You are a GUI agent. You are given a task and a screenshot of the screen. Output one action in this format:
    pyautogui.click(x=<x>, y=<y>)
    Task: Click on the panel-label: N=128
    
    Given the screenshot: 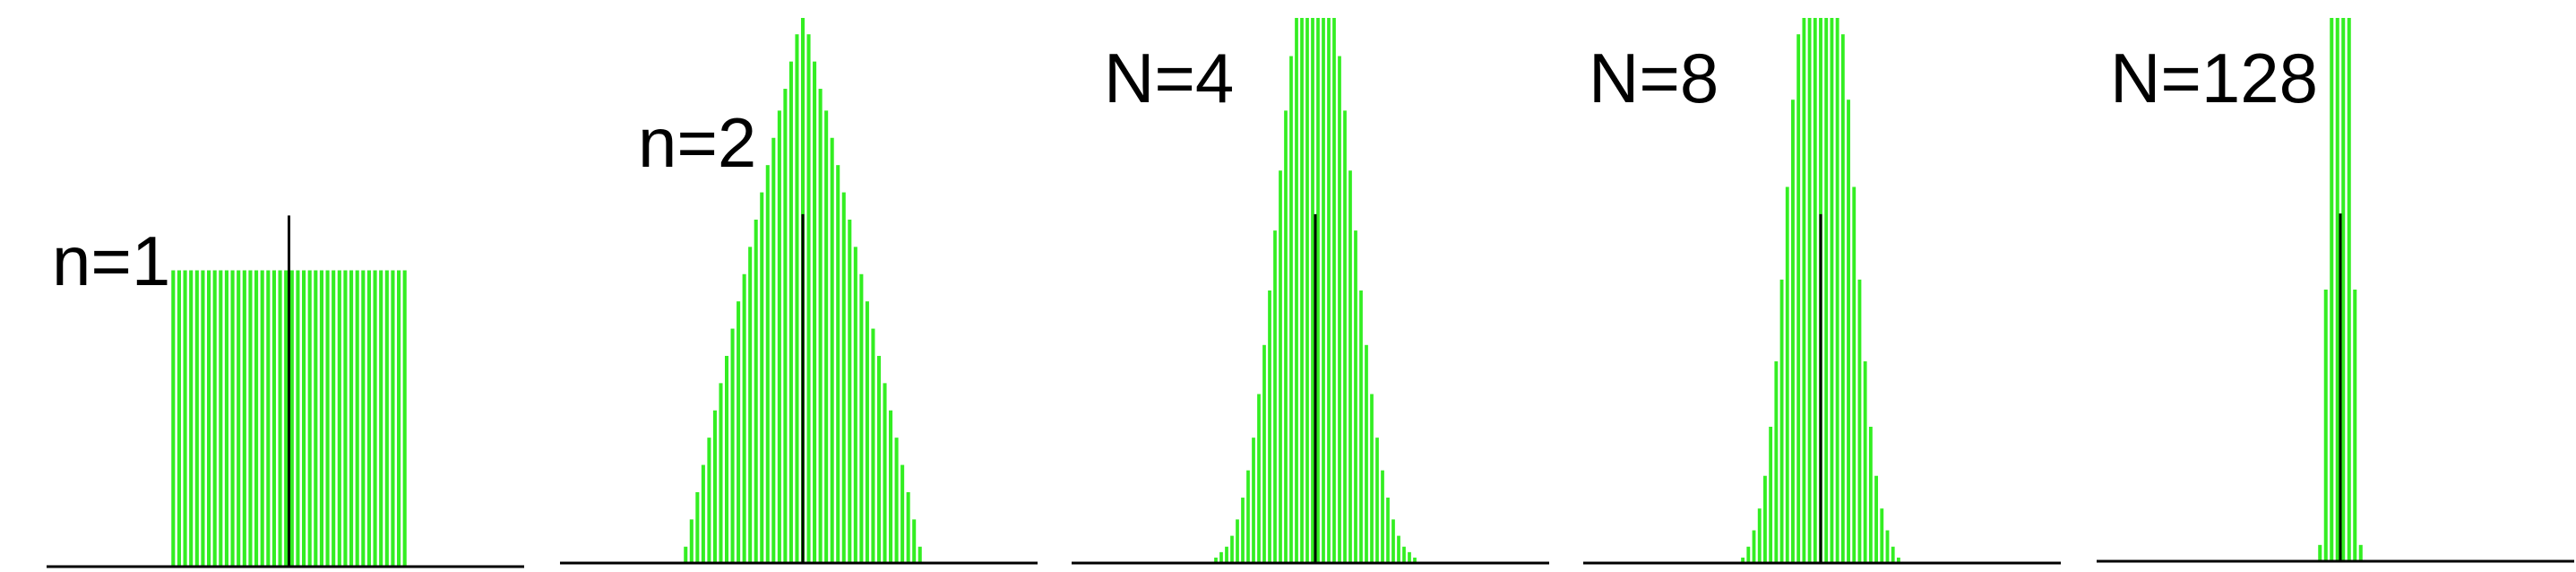 What is the action you would take?
    pyautogui.click(x=2214, y=78)
    